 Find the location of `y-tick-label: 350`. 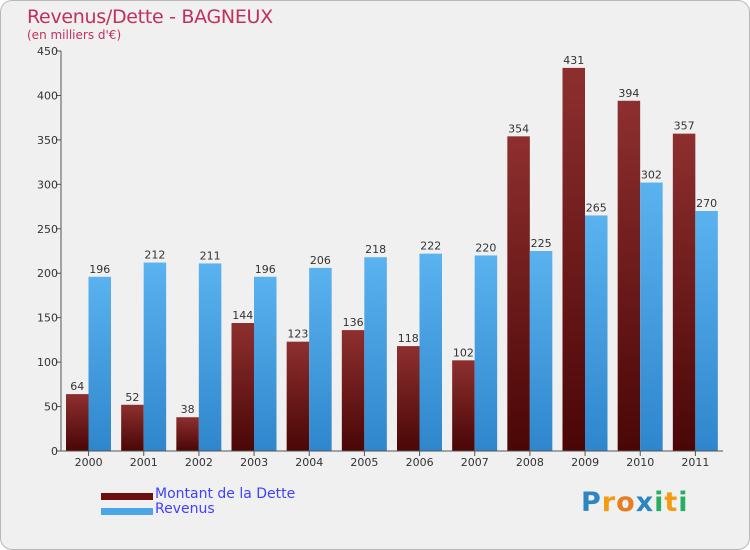

y-tick-label: 350 is located at coordinates (47, 140).